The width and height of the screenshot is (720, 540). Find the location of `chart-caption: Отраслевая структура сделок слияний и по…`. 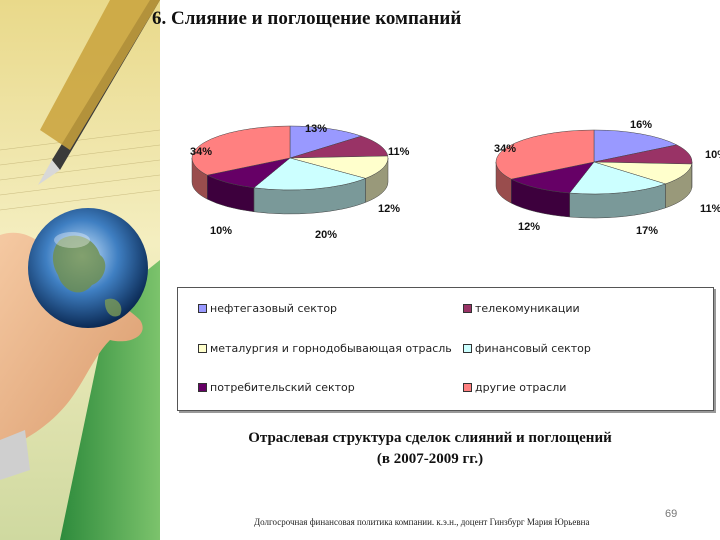

chart-caption: Отраслевая структура сделок слияний и по… is located at coordinates (430, 449).